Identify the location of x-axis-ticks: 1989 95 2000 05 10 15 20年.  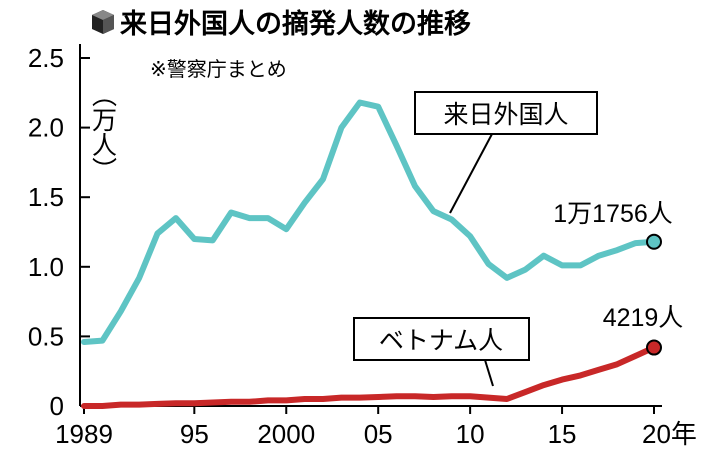
(376, 427).